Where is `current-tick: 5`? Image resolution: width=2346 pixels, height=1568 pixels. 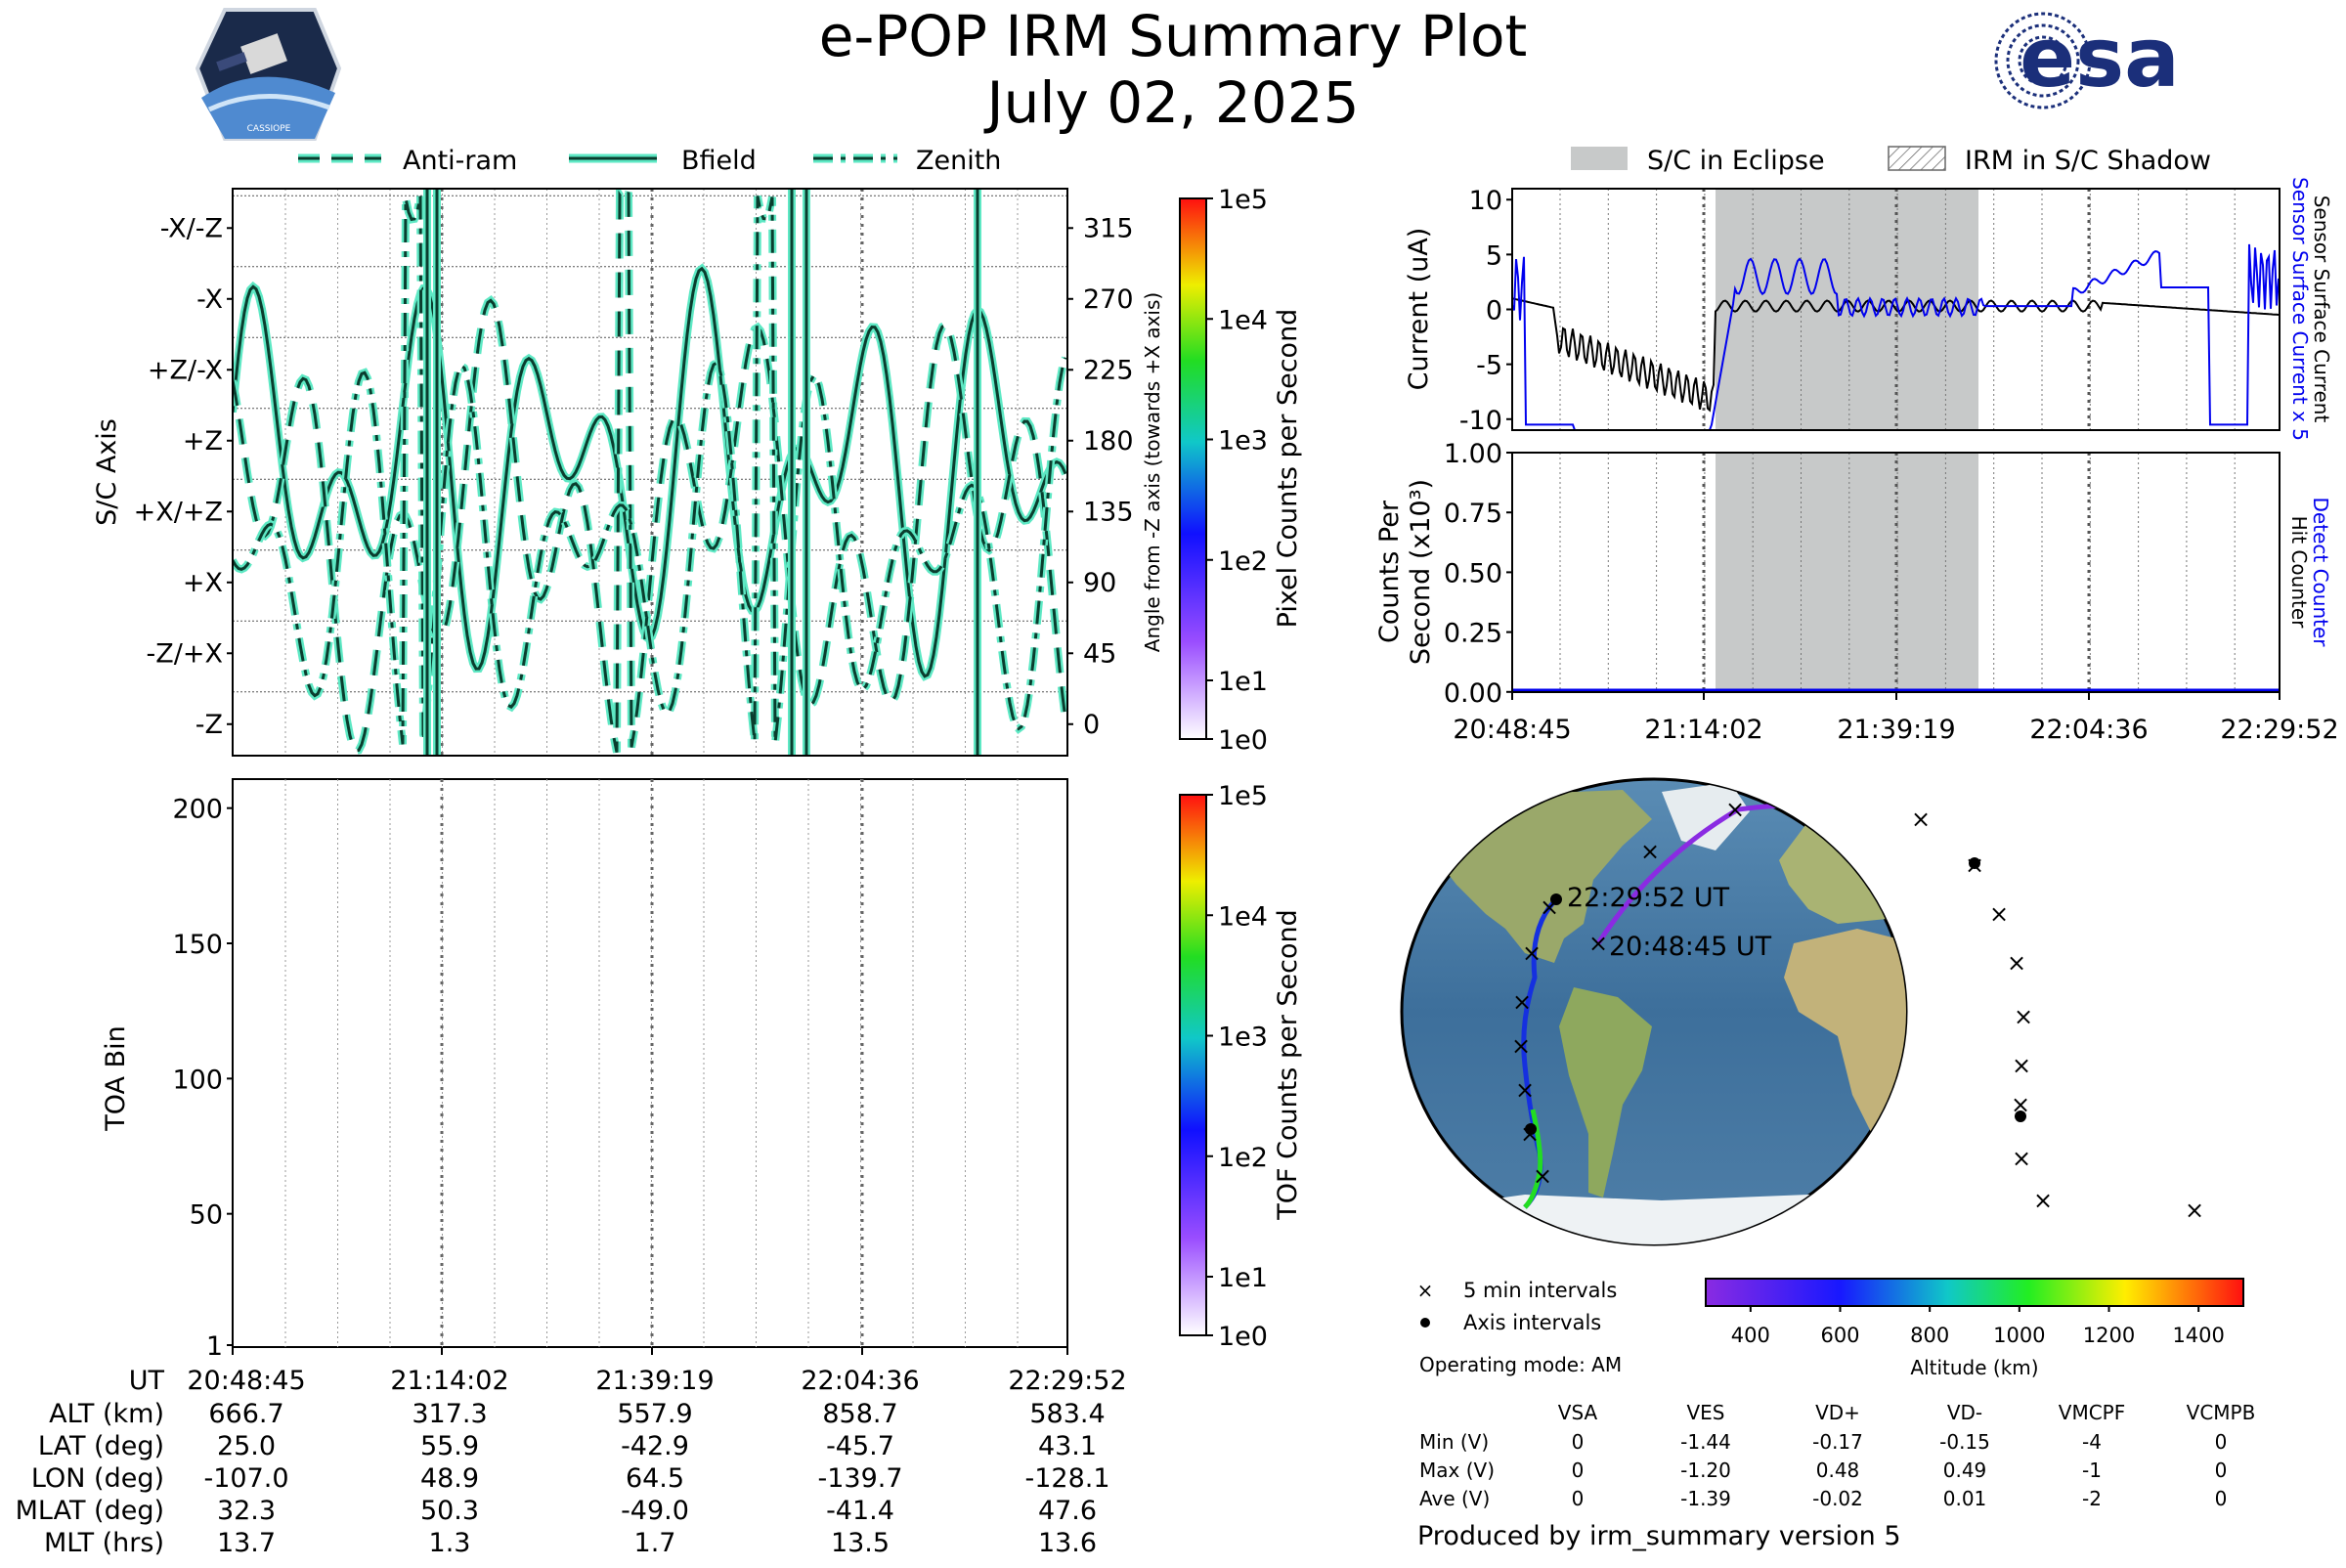
current-tick: 5 is located at coordinates (1494, 255).